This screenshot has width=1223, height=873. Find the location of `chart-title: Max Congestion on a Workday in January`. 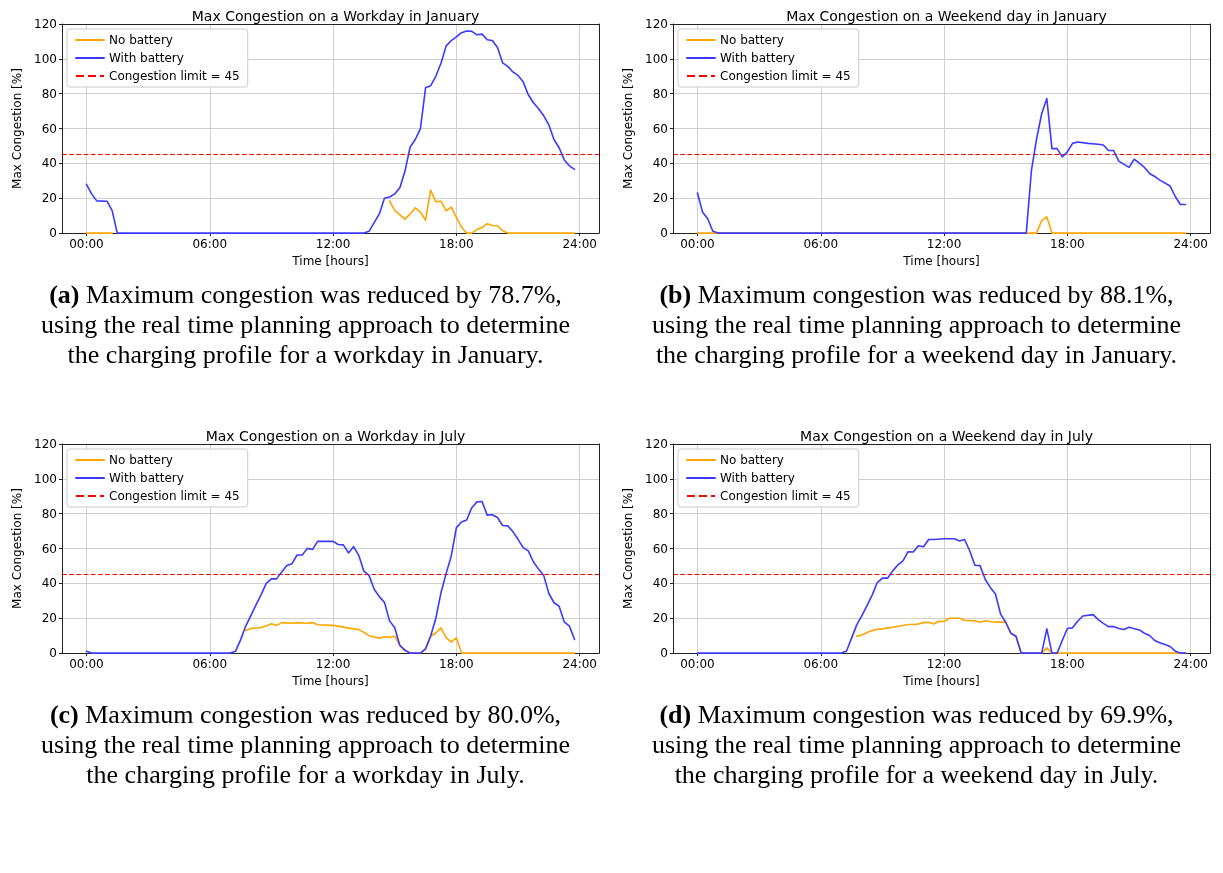

chart-title: Max Congestion on a Workday in January is located at coordinates (335, 16).